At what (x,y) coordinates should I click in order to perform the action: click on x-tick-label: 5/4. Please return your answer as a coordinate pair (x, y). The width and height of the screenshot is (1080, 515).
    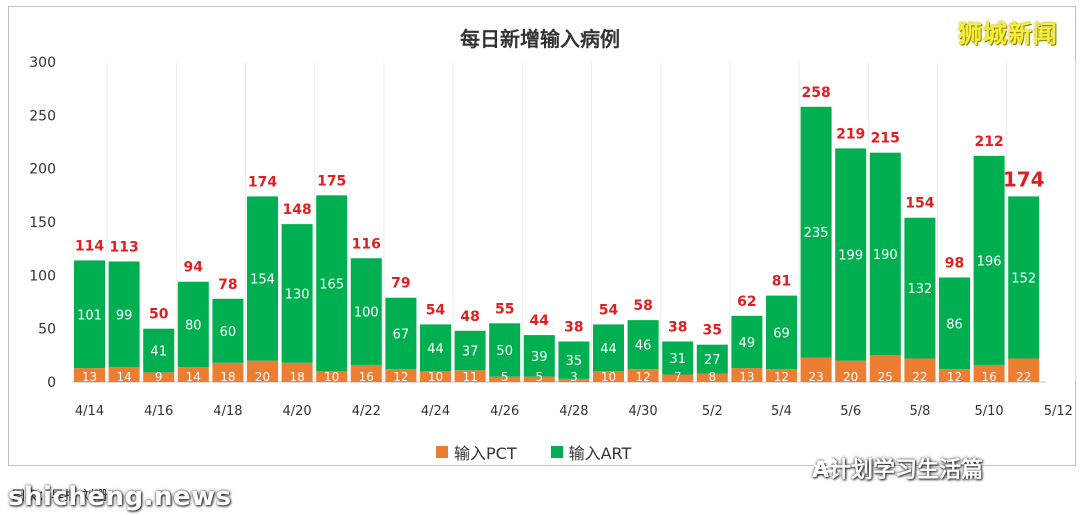
    Looking at the image, I should click on (781, 411).